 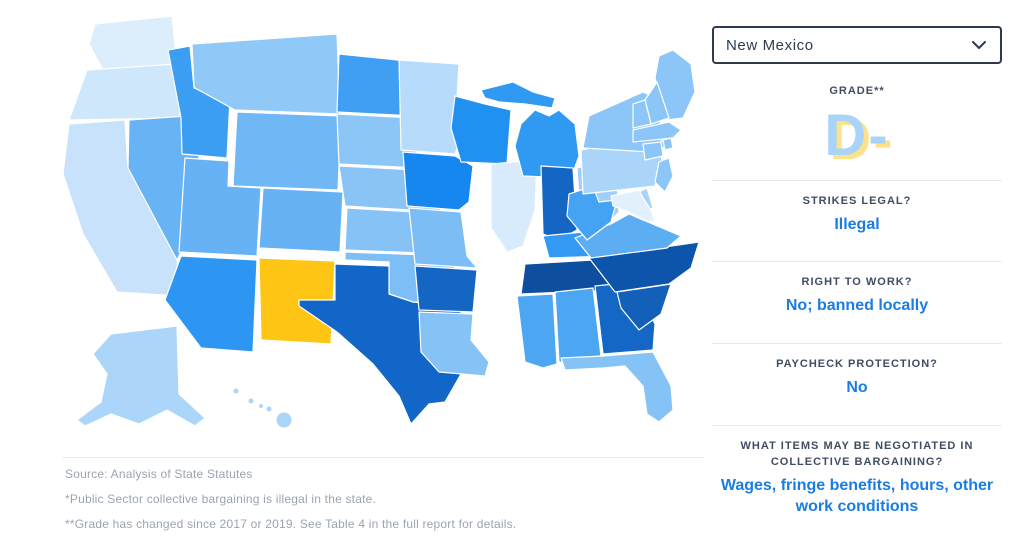 I want to click on state-UT: Utah, so click(x=220, y=207).